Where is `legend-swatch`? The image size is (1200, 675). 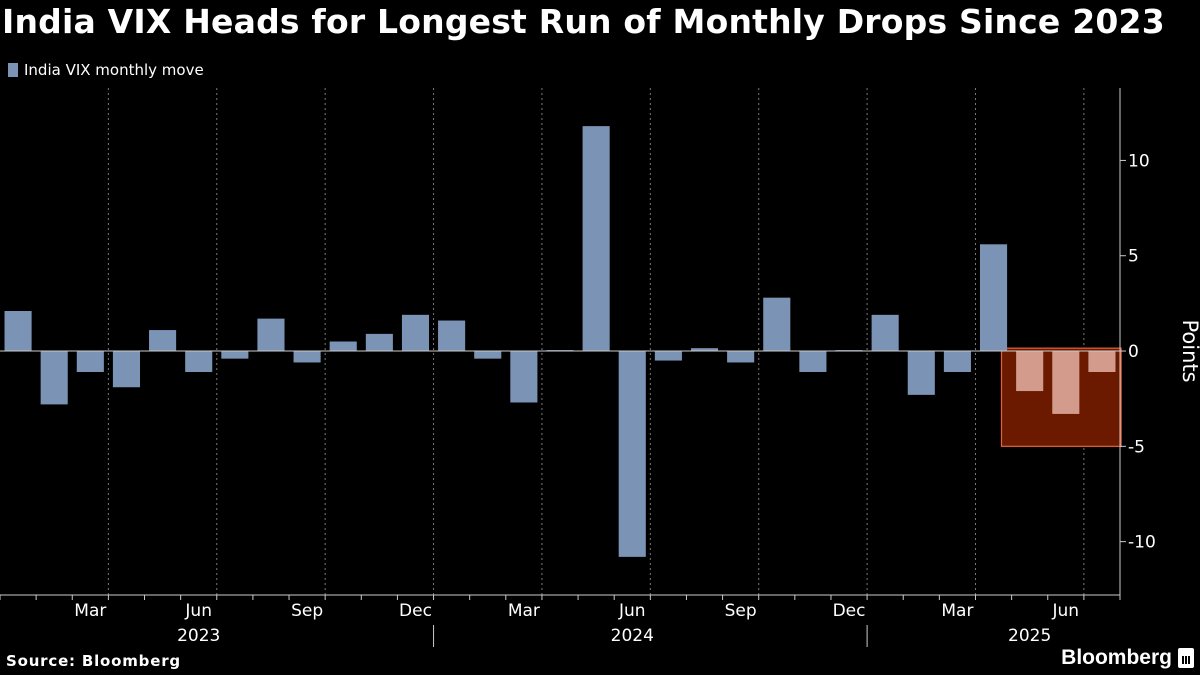 legend-swatch is located at coordinates (13, 70).